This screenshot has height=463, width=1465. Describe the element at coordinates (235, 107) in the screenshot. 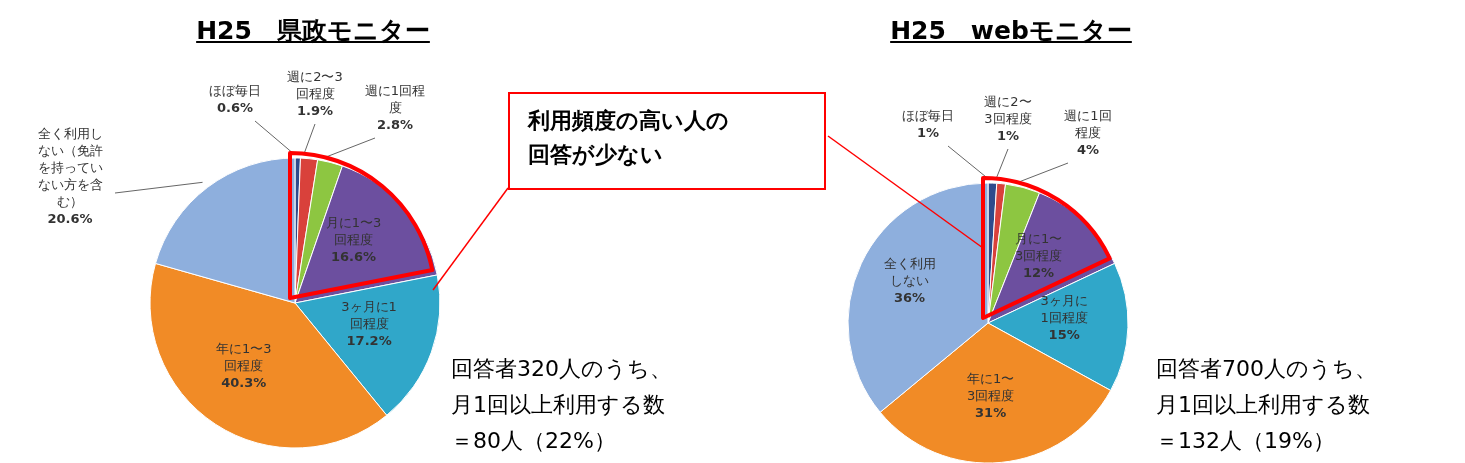

I see `data-label: 0.6%` at that location.